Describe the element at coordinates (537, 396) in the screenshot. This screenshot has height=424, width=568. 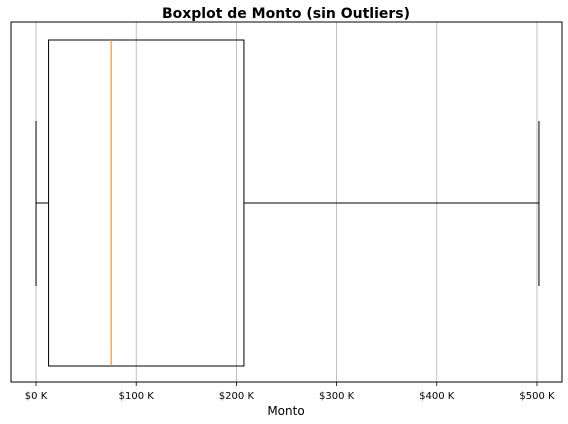
I see `x-tick-label: $500 K` at that location.